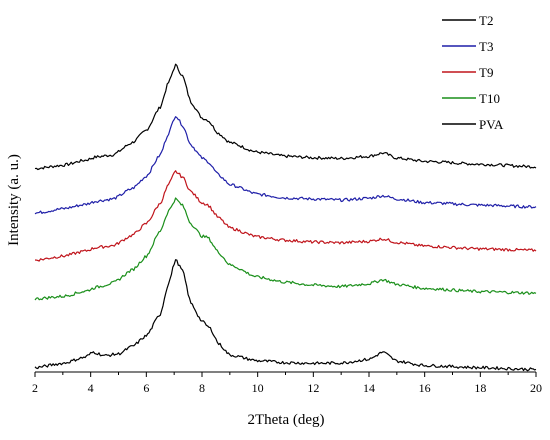  Describe the element at coordinates (536, 388) in the screenshot. I see `x-tick-label: 20` at that location.